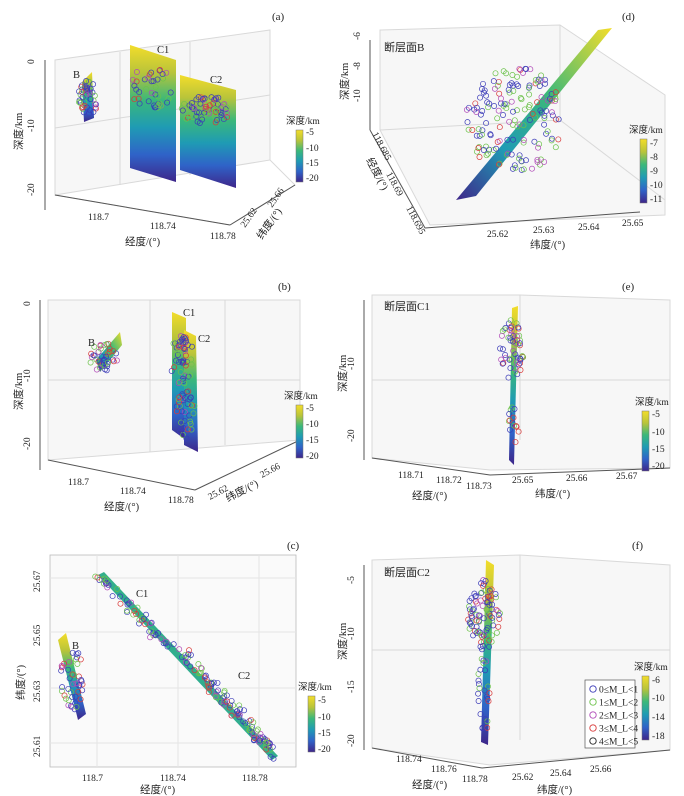 This screenshot has height=796, width=684. Describe the element at coordinates (643, 171) in the screenshot. I see `colorbar` at that location.